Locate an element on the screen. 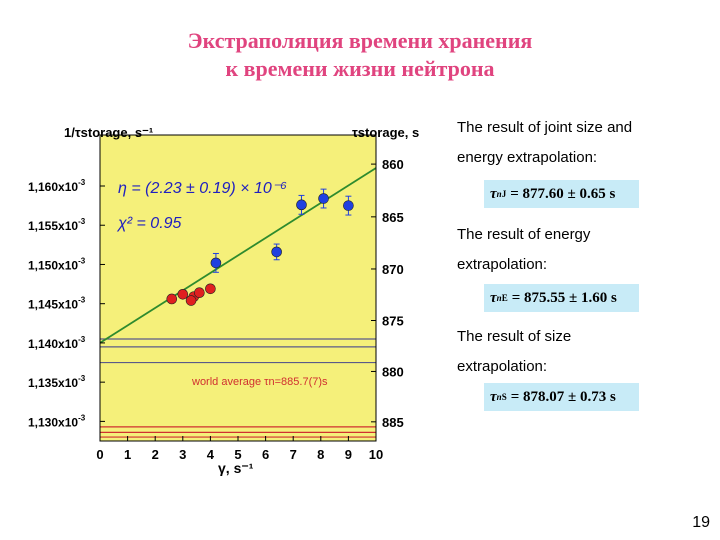 Image resolution: width=720 pixels, height=540 pixels. slide-title-line2: к времени жизни нейтрона is located at coordinates (360, 68).